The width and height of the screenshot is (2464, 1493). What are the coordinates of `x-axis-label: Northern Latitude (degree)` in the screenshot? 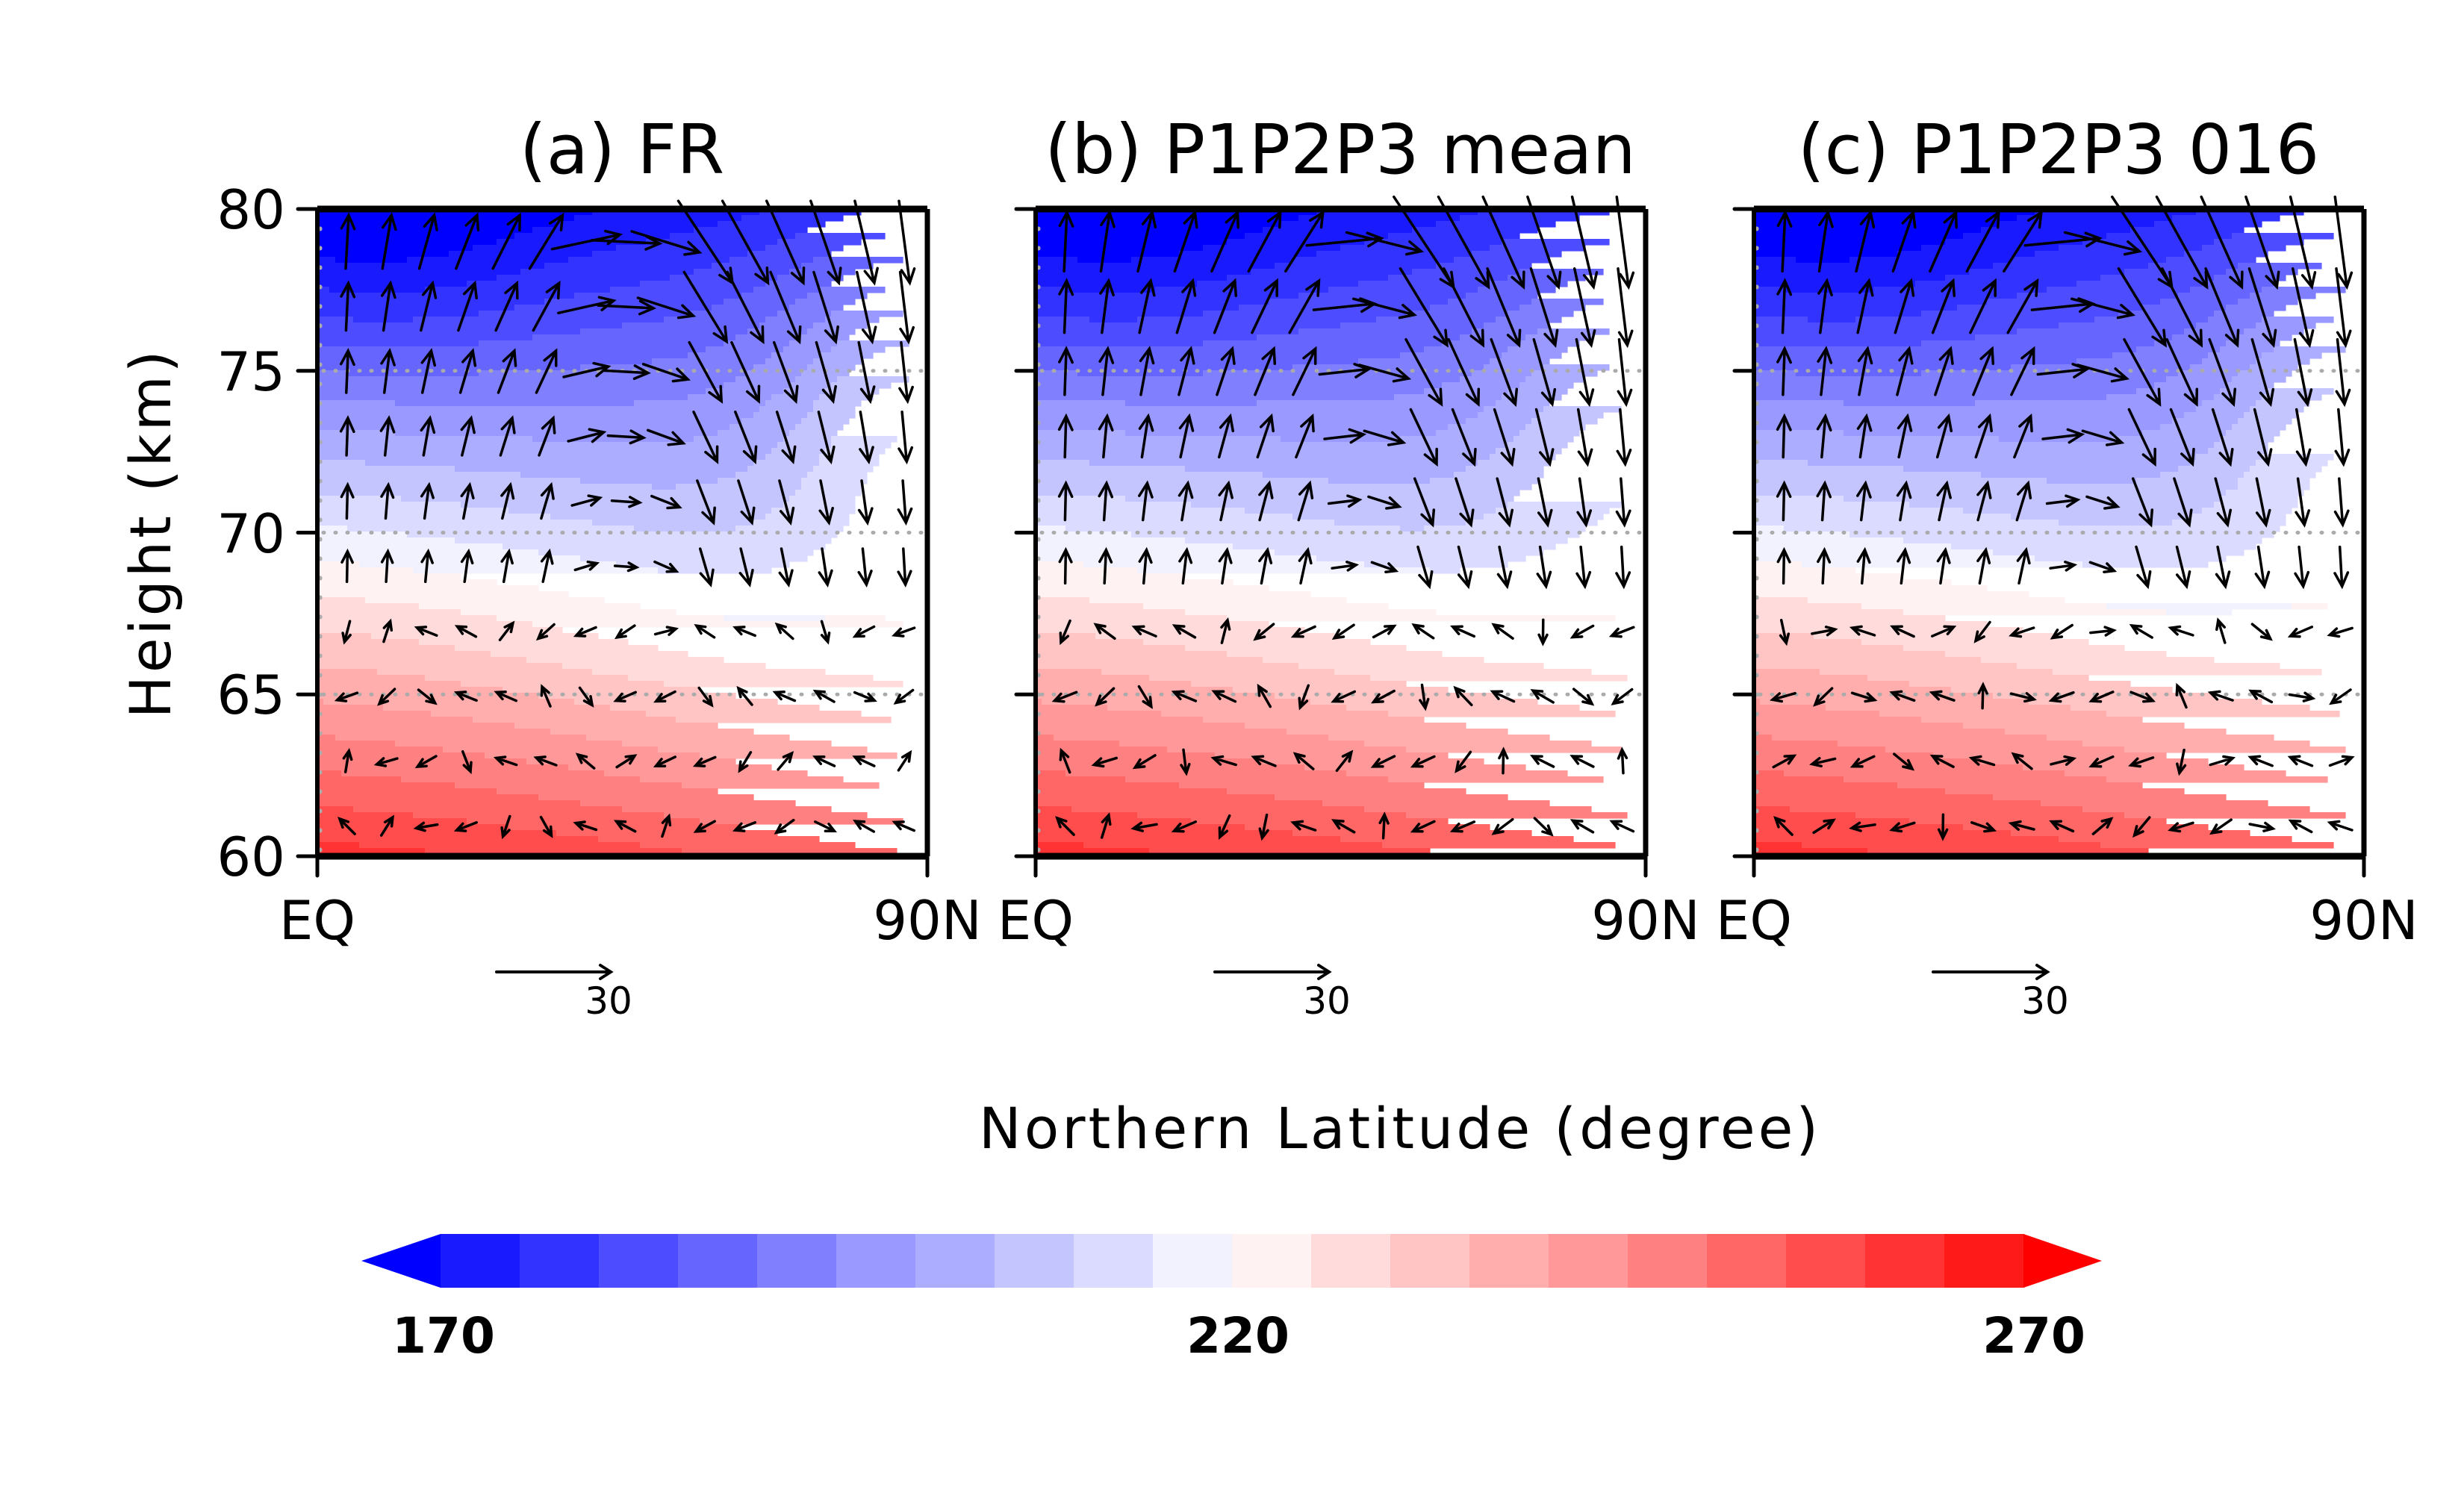 It's located at (1400, 1129).